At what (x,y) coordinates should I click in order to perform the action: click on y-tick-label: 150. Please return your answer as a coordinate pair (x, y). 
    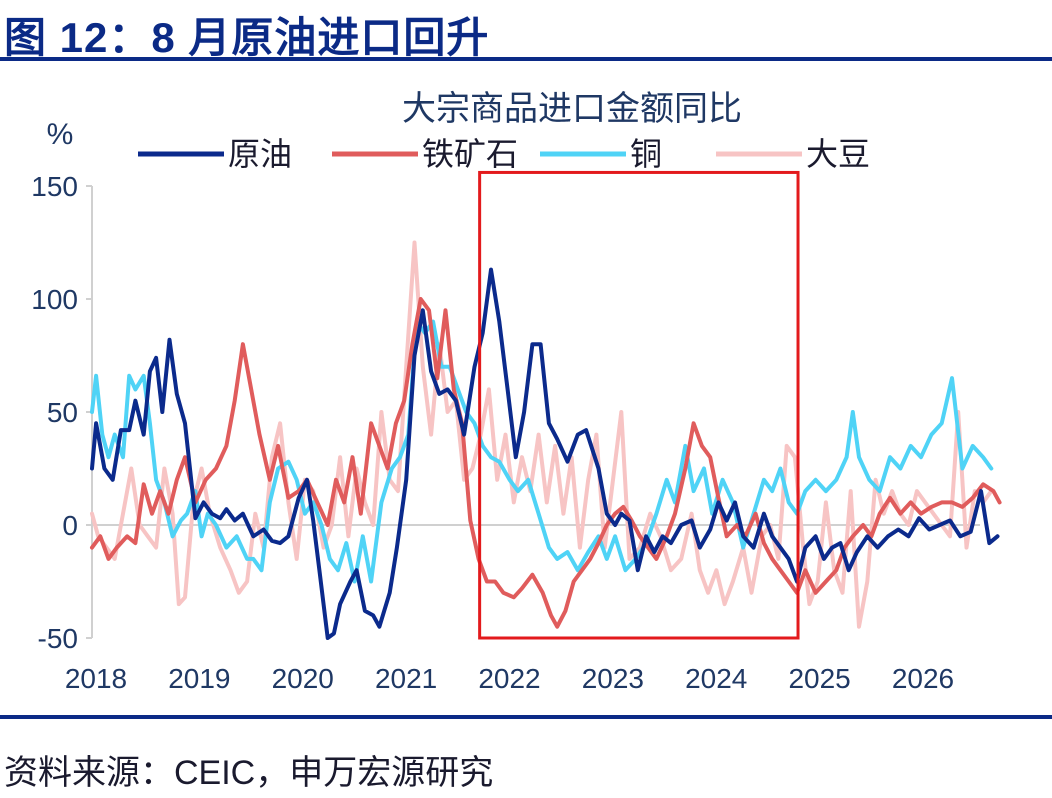
    Looking at the image, I should click on (54, 186).